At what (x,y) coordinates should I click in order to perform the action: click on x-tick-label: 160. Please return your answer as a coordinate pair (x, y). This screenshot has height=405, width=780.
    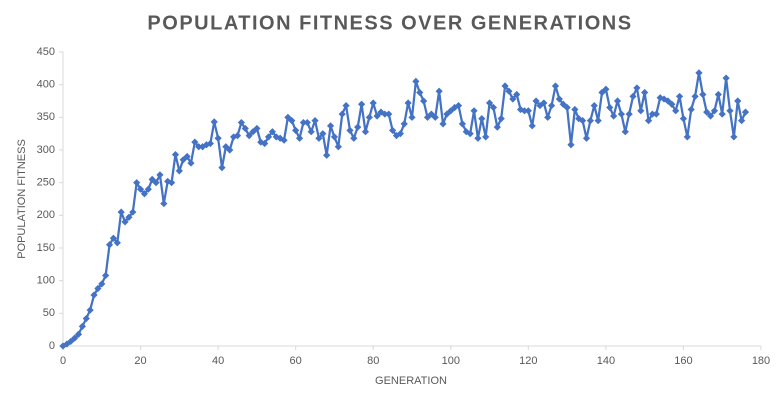
    Looking at the image, I should click on (683, 361).